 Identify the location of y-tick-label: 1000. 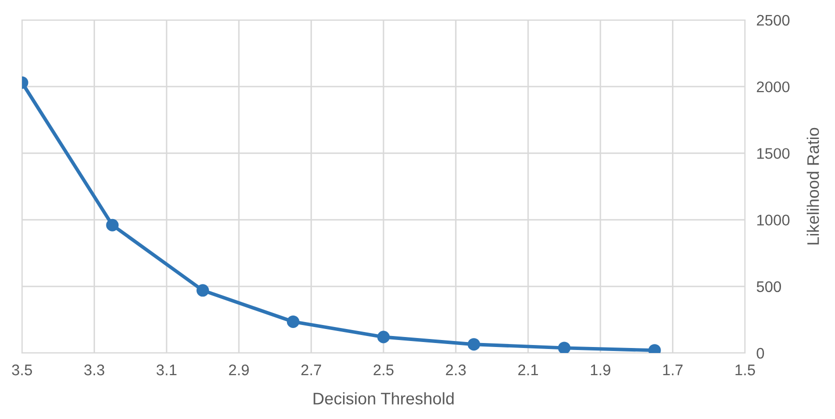
(773, 220).